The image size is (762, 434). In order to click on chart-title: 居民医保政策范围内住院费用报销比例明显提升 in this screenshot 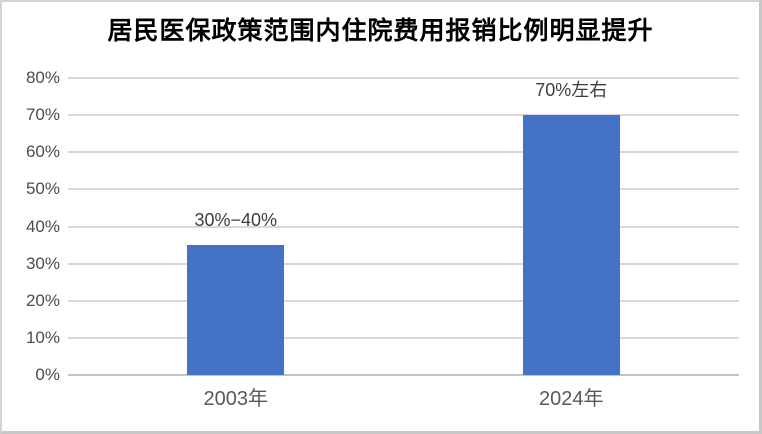, I will do `click(380, 31)`.